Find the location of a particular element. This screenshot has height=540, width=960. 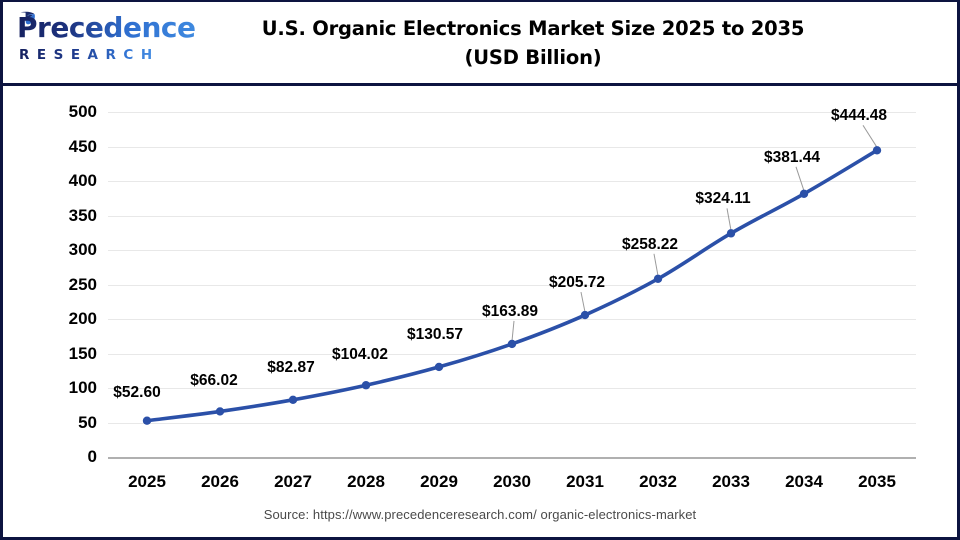

x-axis-tick-label: 2035 is located at coordinates (877, 481).